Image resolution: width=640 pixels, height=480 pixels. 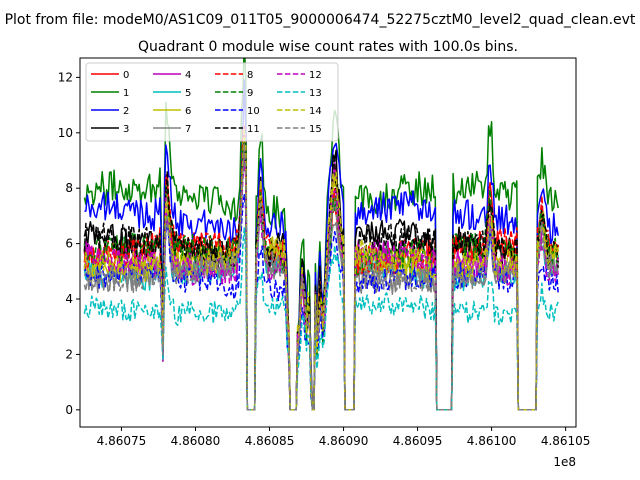 What do you see at coordinates (65, 133) in the screenshot?
I see `y-tick-label: 10` at bounding box center [65, 133].